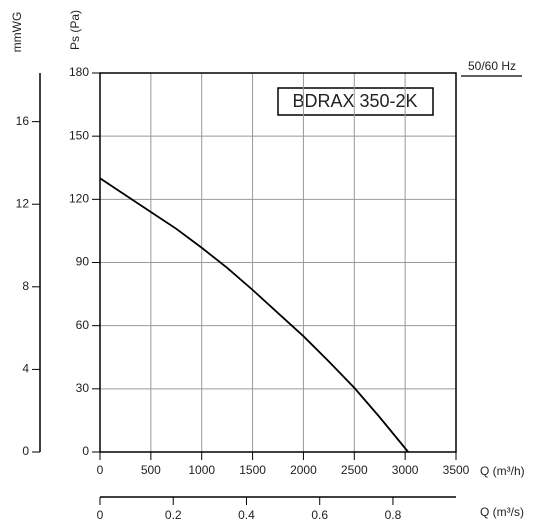 This screenshot has height=532, width=548. Describe the element at coordinates (246, 515) in the screenshot. I see `x2-tick-label: 0.4` at that location.